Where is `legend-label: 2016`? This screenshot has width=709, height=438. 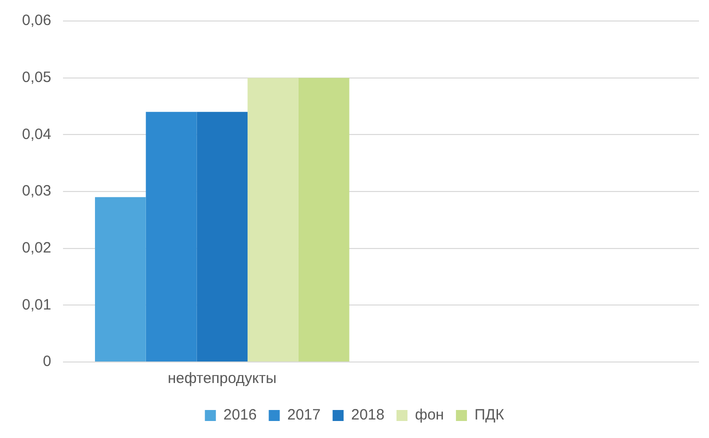
legend-label: 2016 is located at coordinates (240, 415).